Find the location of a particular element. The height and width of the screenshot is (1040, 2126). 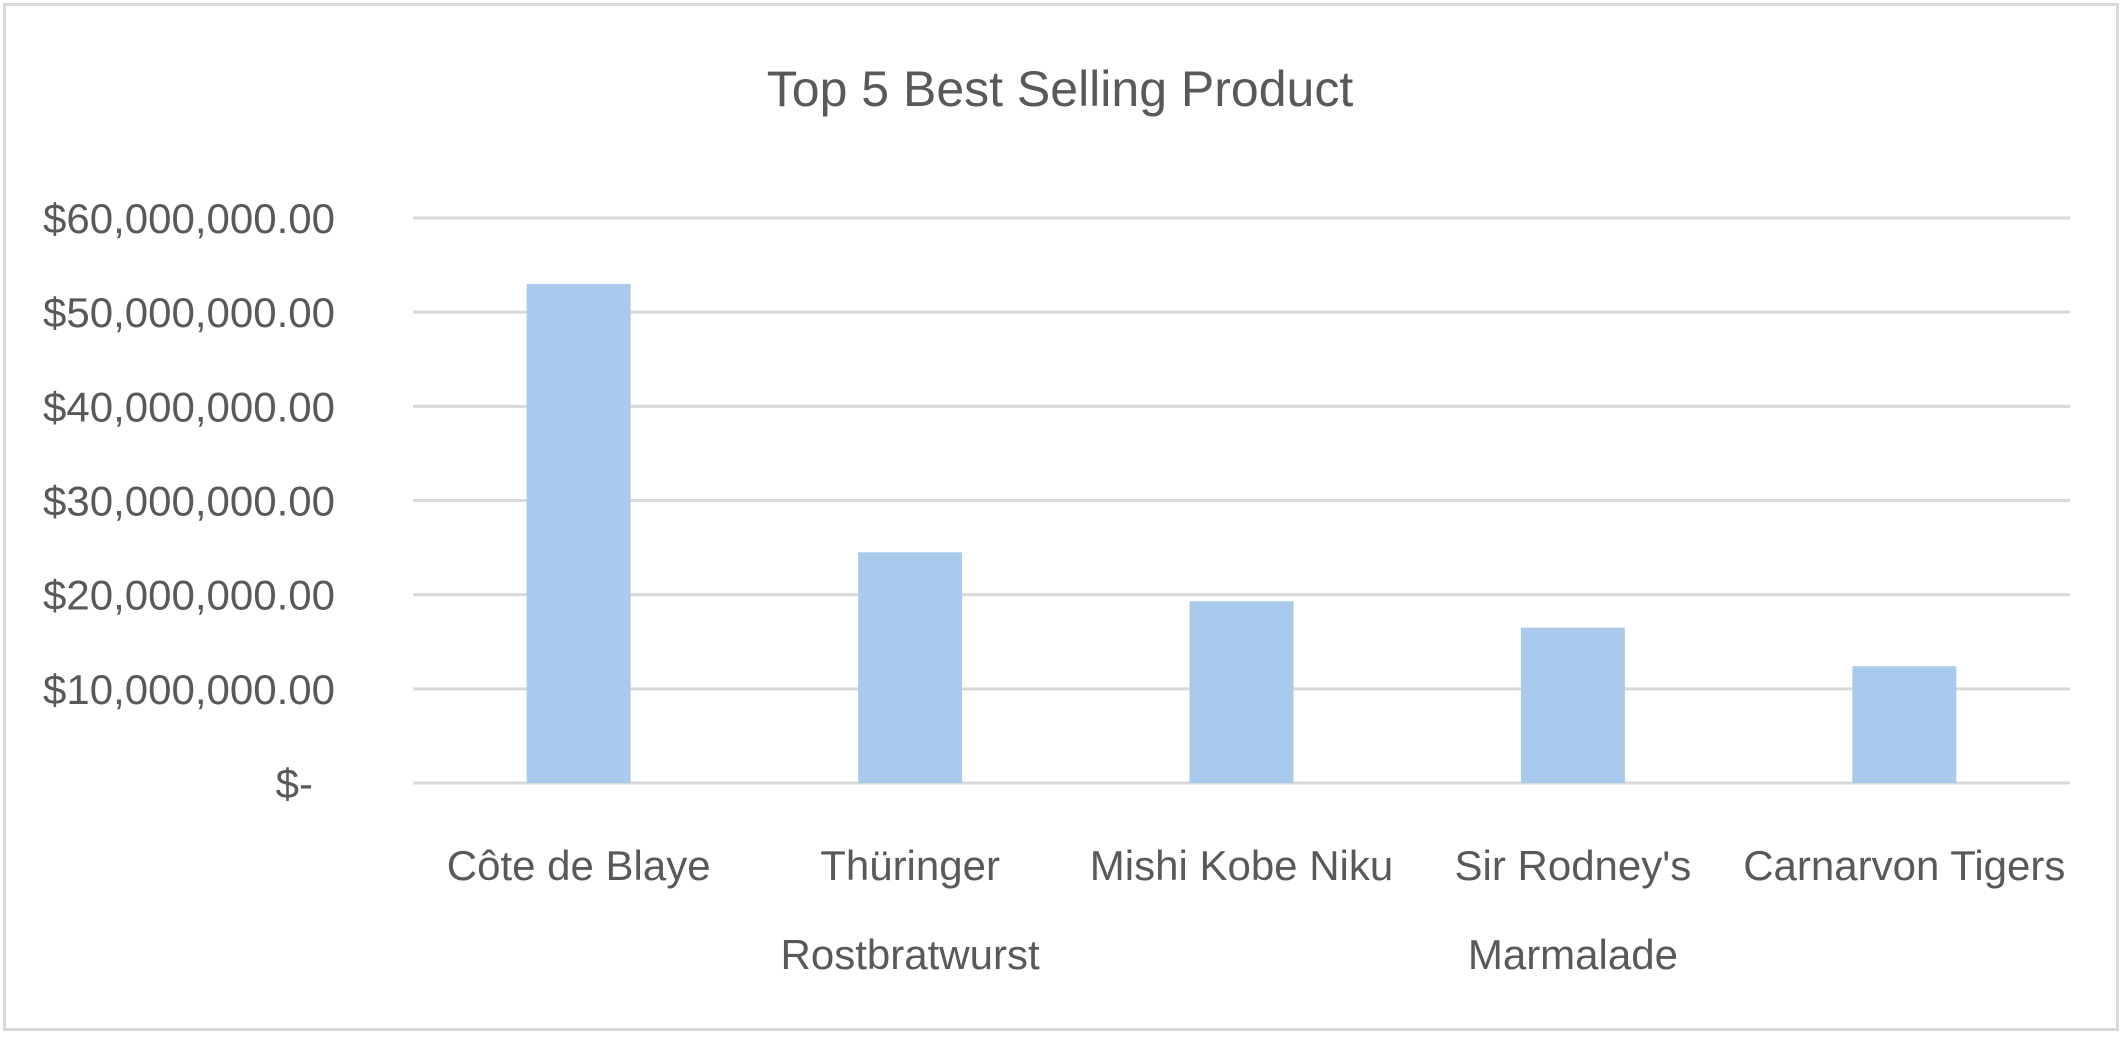

y-tick-label: $40,000,000.00 is located at coordinates (189, 406).